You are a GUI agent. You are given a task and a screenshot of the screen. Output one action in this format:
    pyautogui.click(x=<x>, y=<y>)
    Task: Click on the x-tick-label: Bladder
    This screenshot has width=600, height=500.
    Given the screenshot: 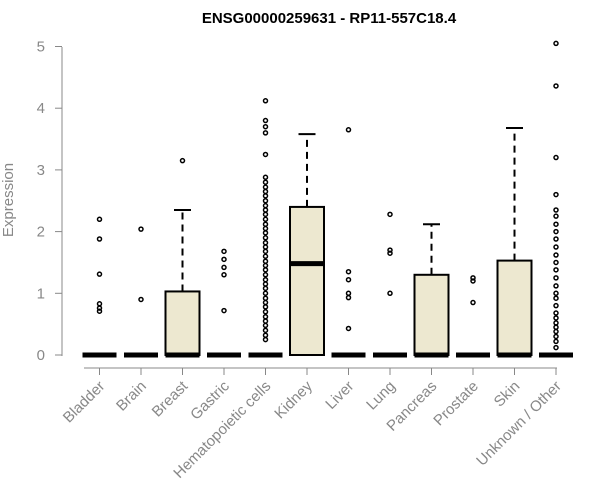 What is the action you would take?
    pyautogui.click(x=84, y=402)
    